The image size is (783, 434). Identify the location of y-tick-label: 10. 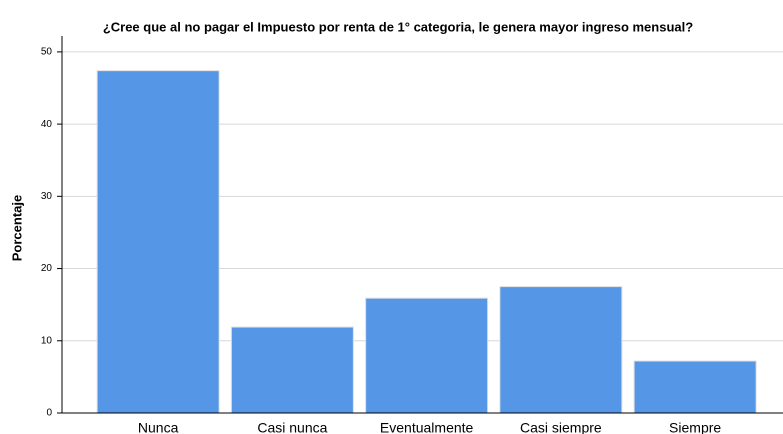
(47, 340).